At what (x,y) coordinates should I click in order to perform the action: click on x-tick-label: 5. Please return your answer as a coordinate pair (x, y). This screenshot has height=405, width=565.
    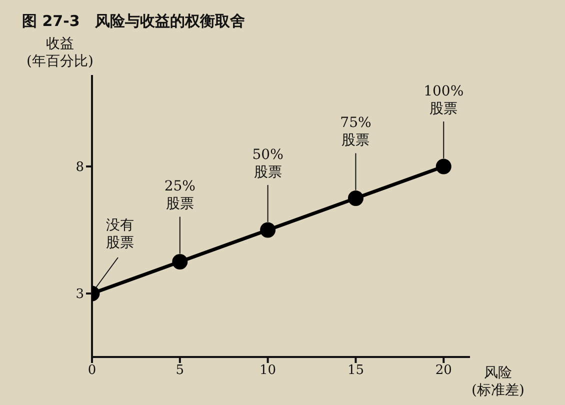
    Looking at the image, I should click on (180, 370).